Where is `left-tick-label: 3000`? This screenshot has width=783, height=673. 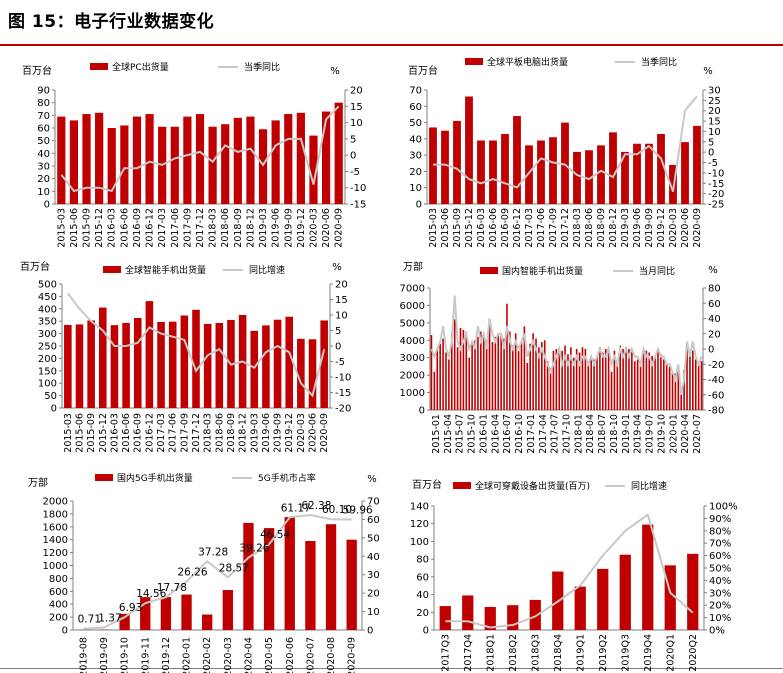
left-tick-label: 3000 is located at coordinates (412, 358).